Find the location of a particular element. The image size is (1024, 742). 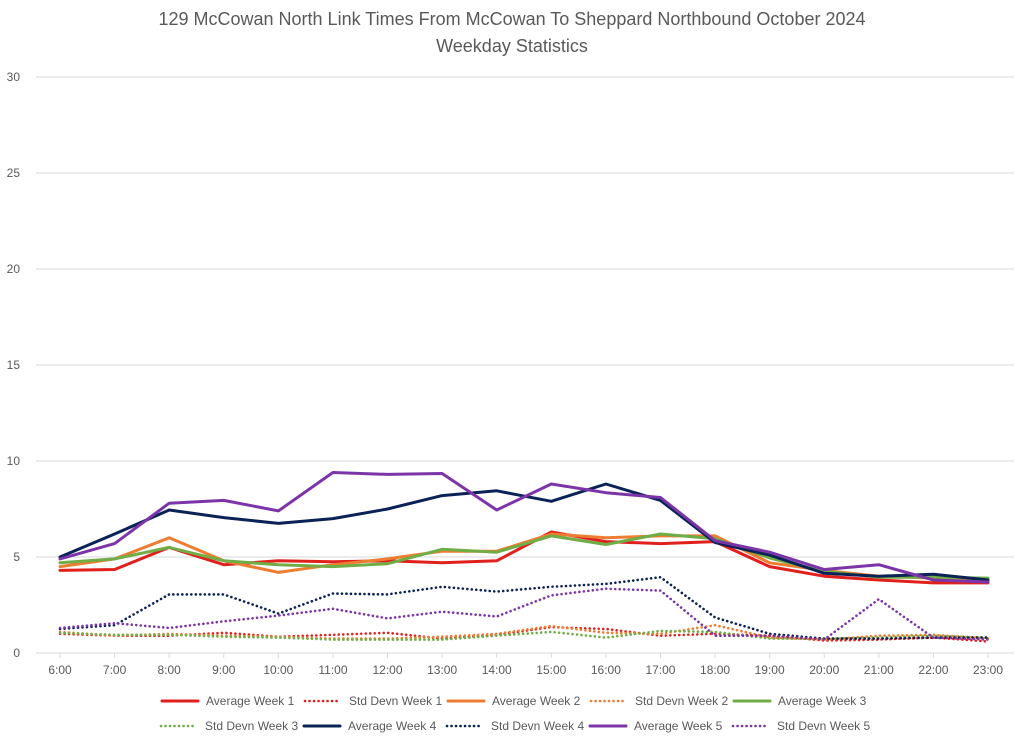

legend-label: Average Week 1 is located at coordinates (250, 701).